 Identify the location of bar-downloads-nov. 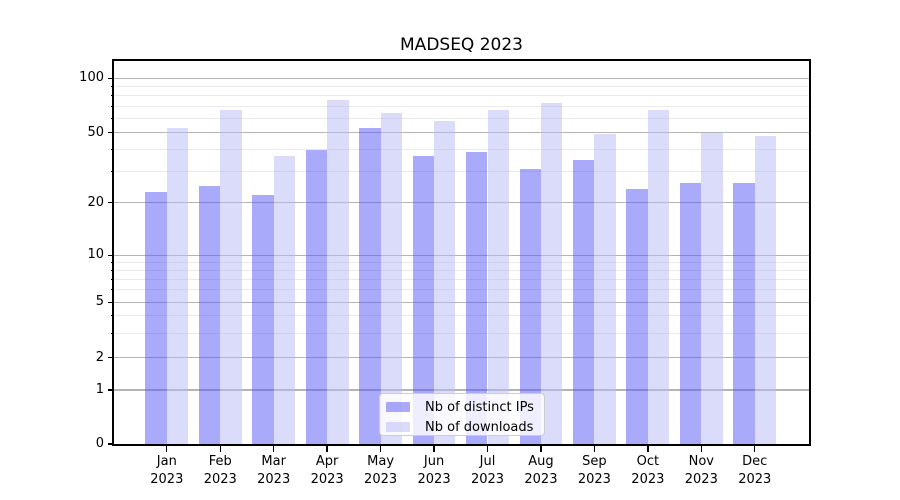
(712, 288).